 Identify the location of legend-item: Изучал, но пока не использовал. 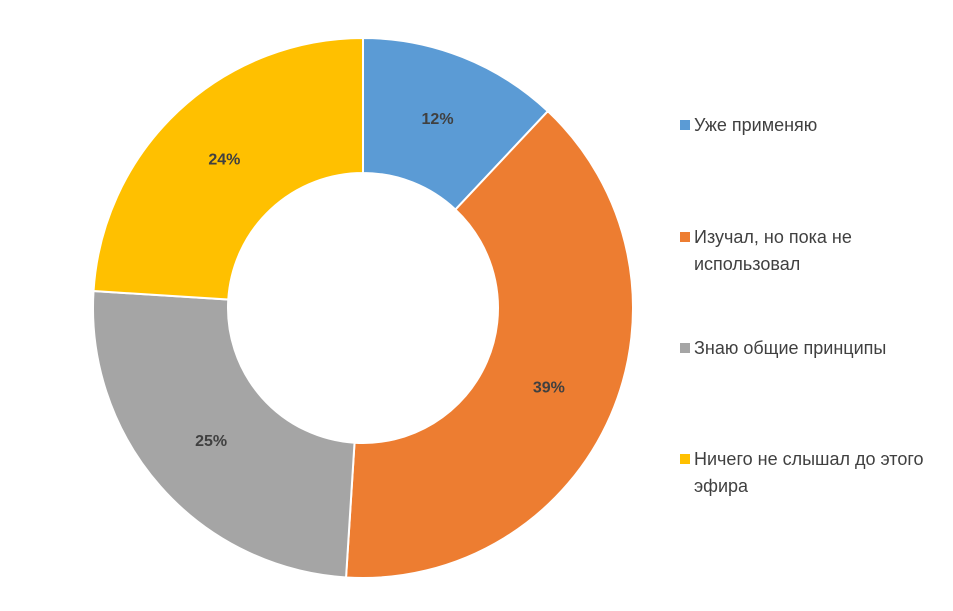
(816, 251).